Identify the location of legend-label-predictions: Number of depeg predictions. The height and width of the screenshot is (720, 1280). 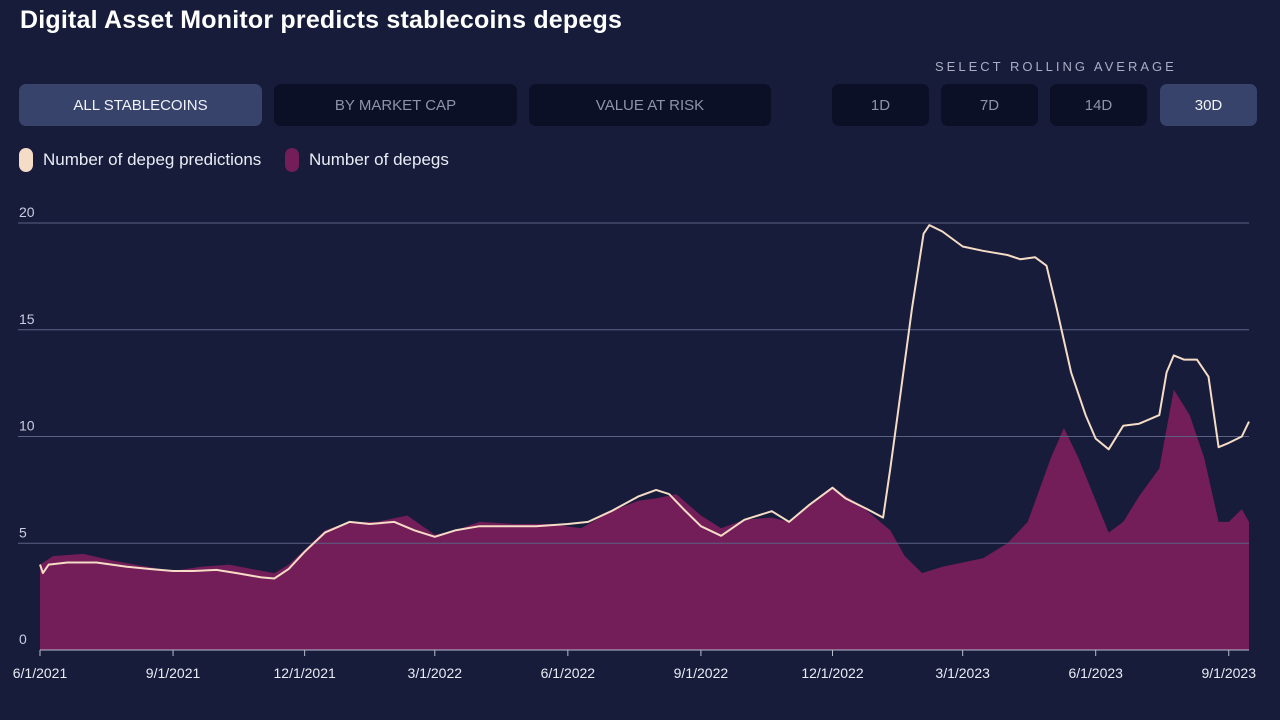
(152, 159).